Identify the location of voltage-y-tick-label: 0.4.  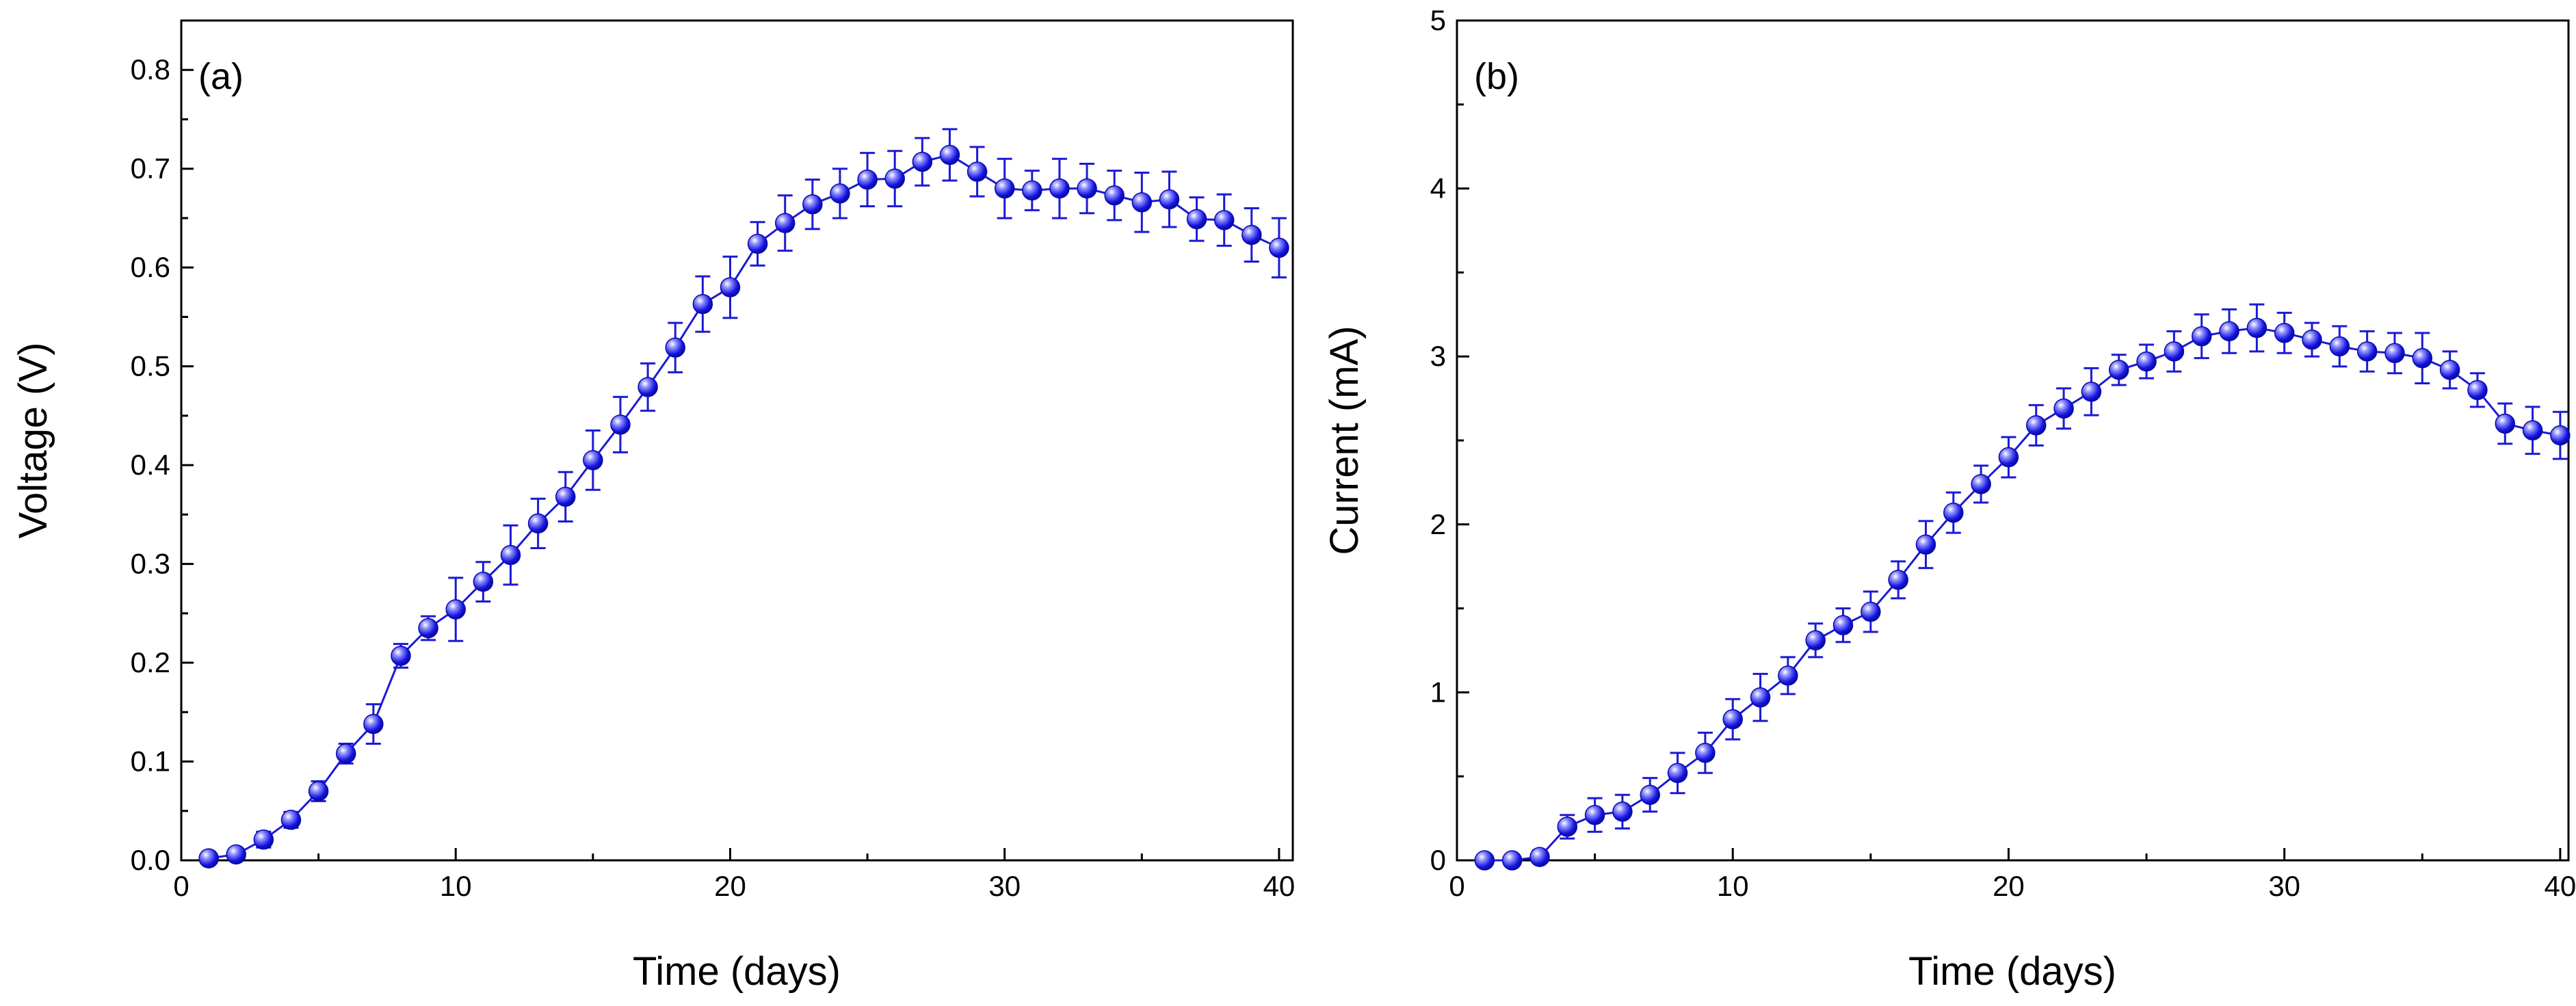
(150, 465).